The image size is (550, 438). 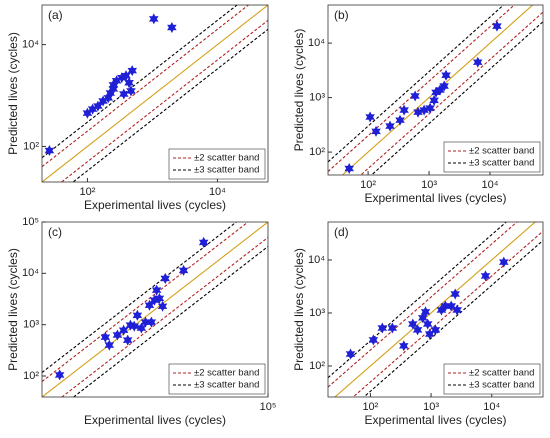 What do you see at coordinates (30, 222) in the screenshot?
I see `y-tick-label: 10⁵` at bounding box center [30, 222].